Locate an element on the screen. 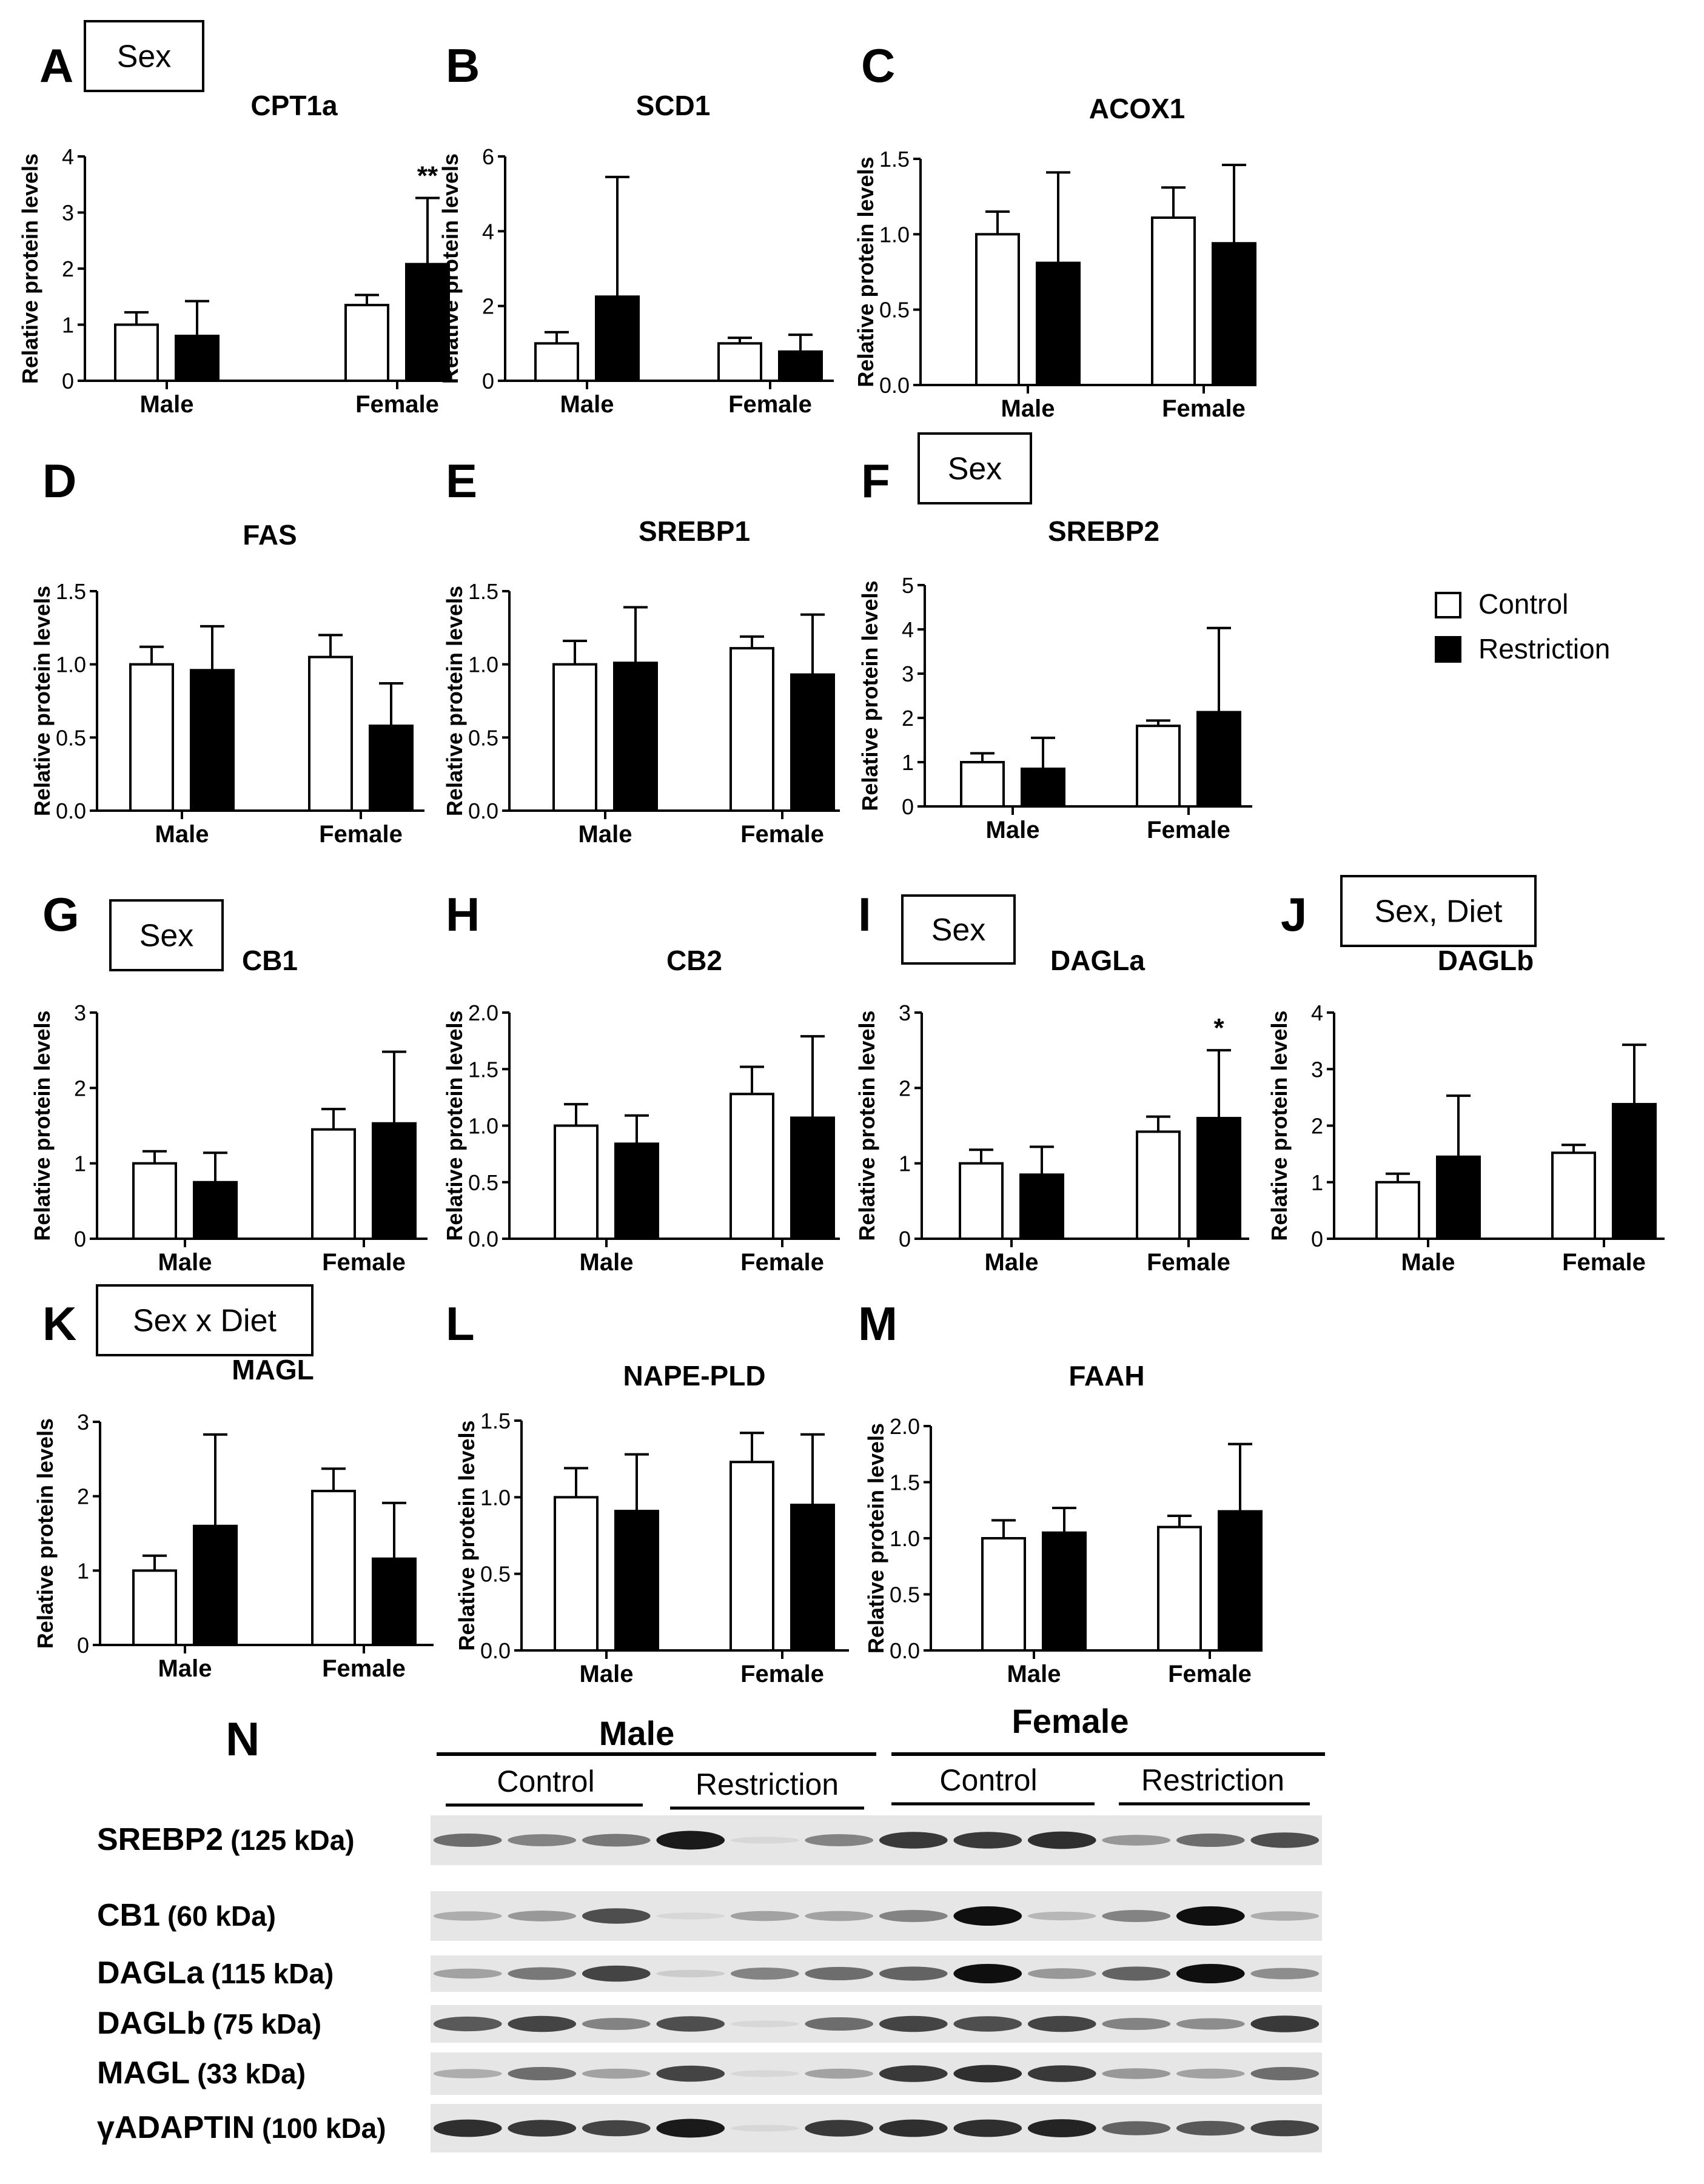  y-tick-label: 1 is located at coordinates (908, 762).